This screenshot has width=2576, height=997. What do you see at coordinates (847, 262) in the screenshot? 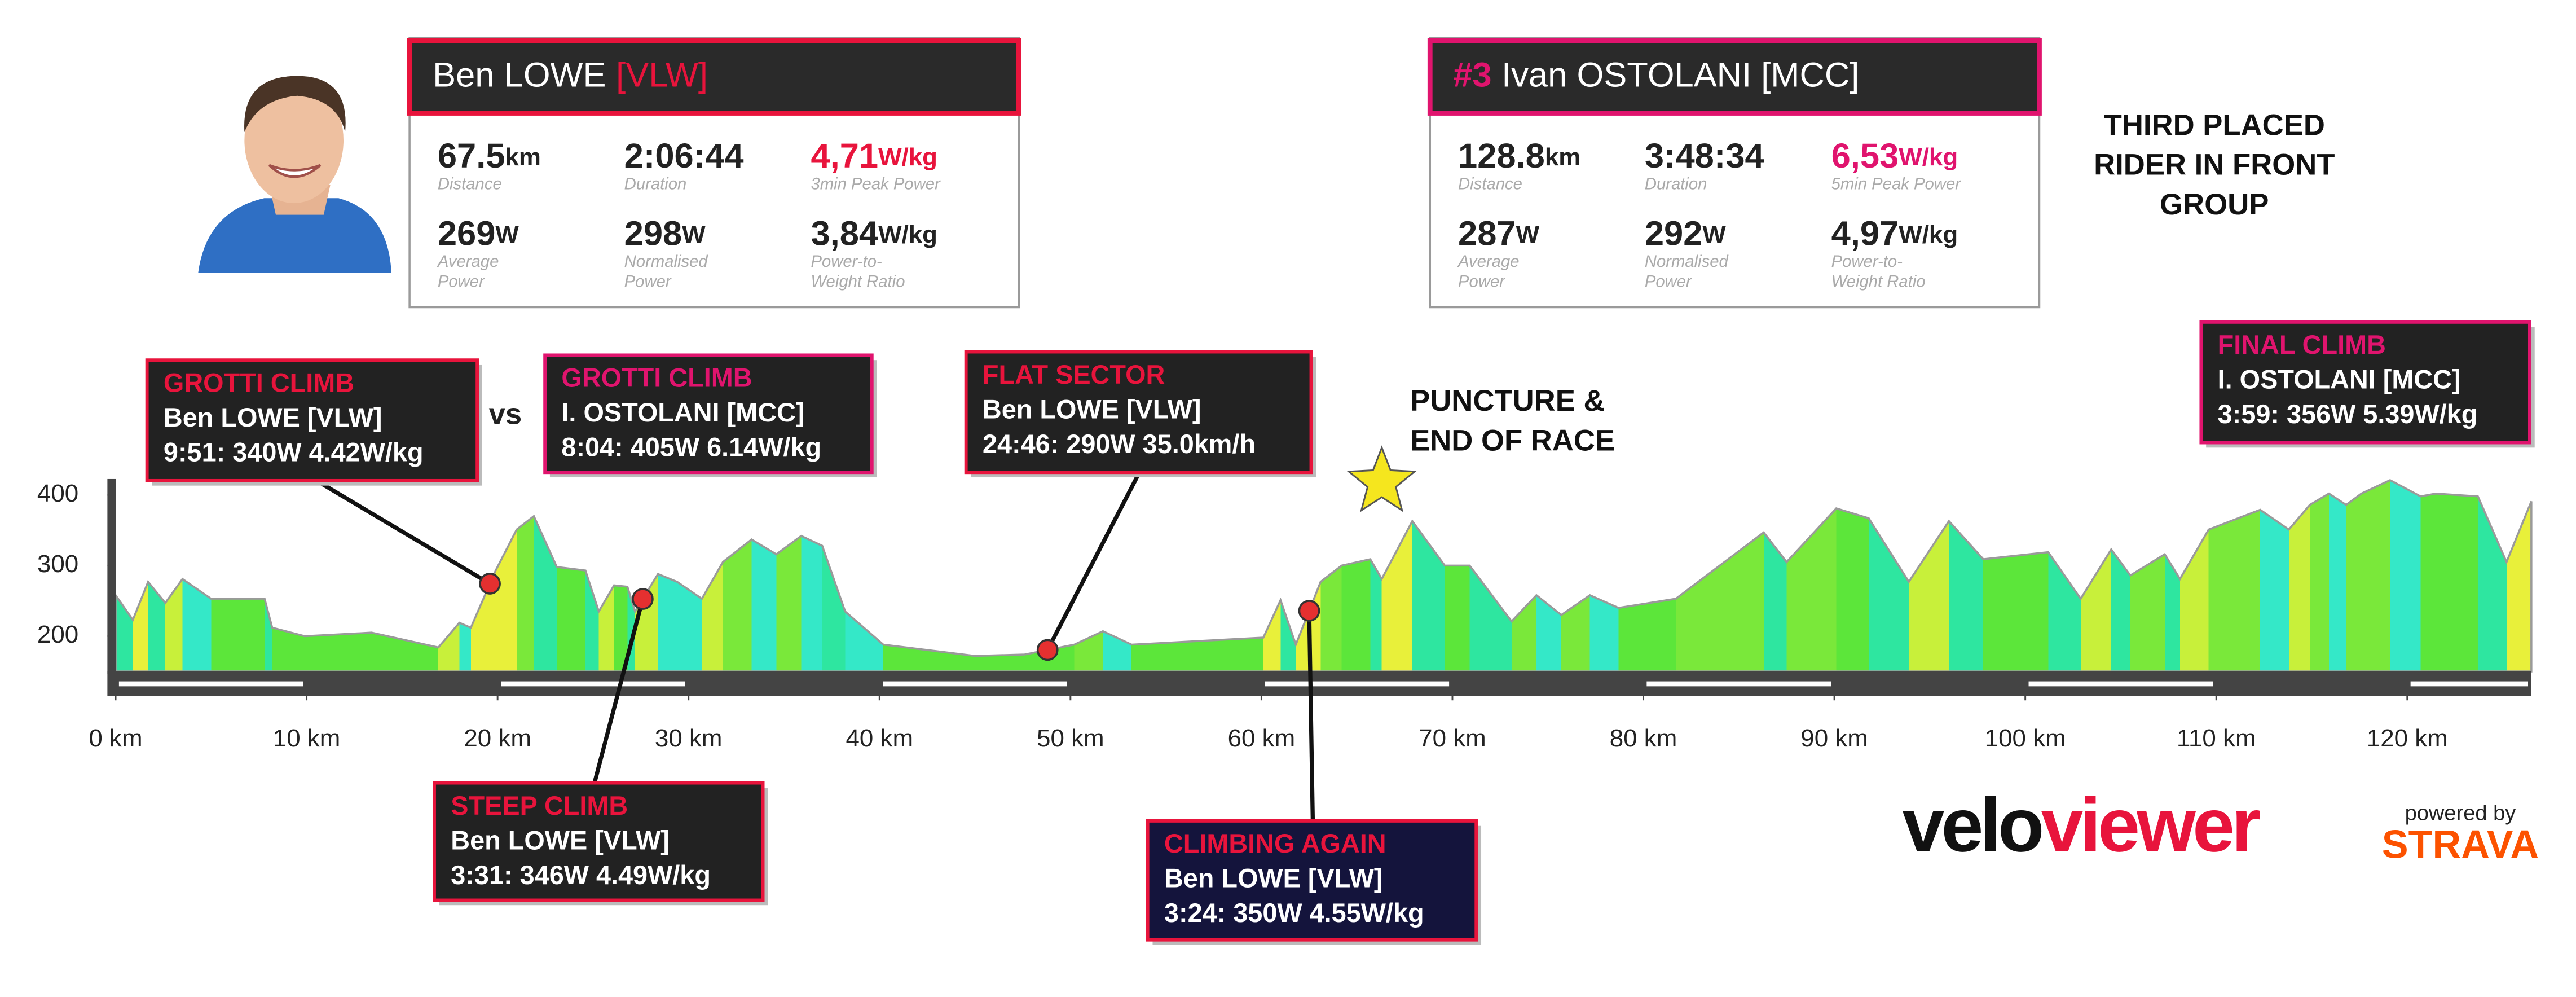
I see `stat-label: Power-to-` at bounding box center [847, 262].